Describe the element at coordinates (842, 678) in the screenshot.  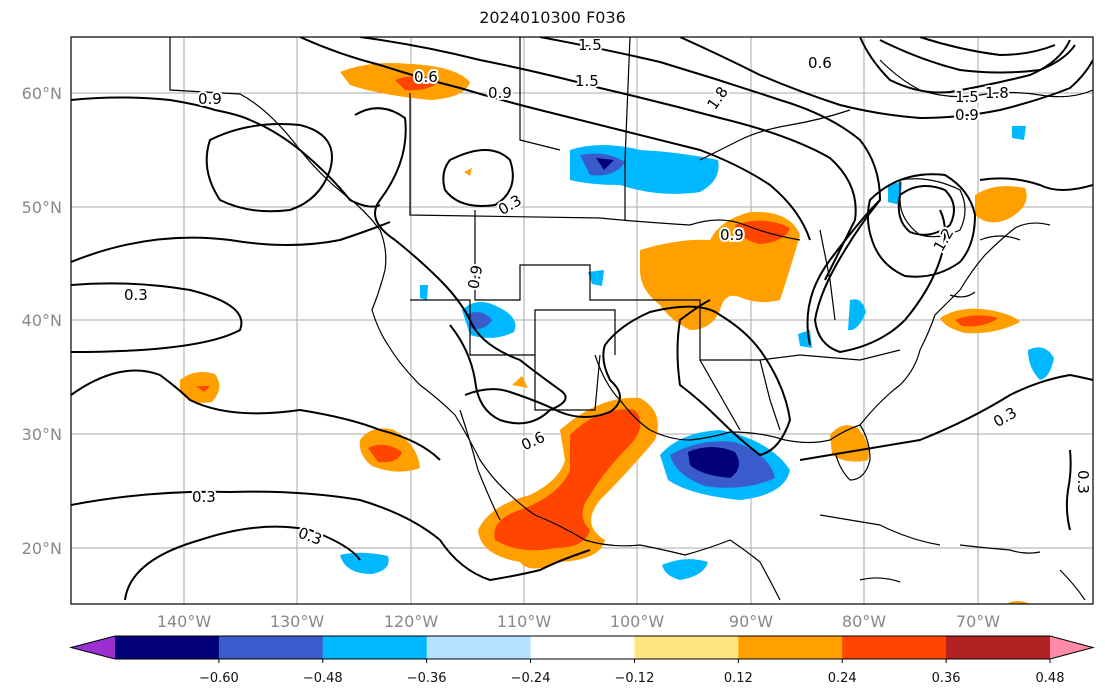
I see `colorbar-label: 0.24` at that location.